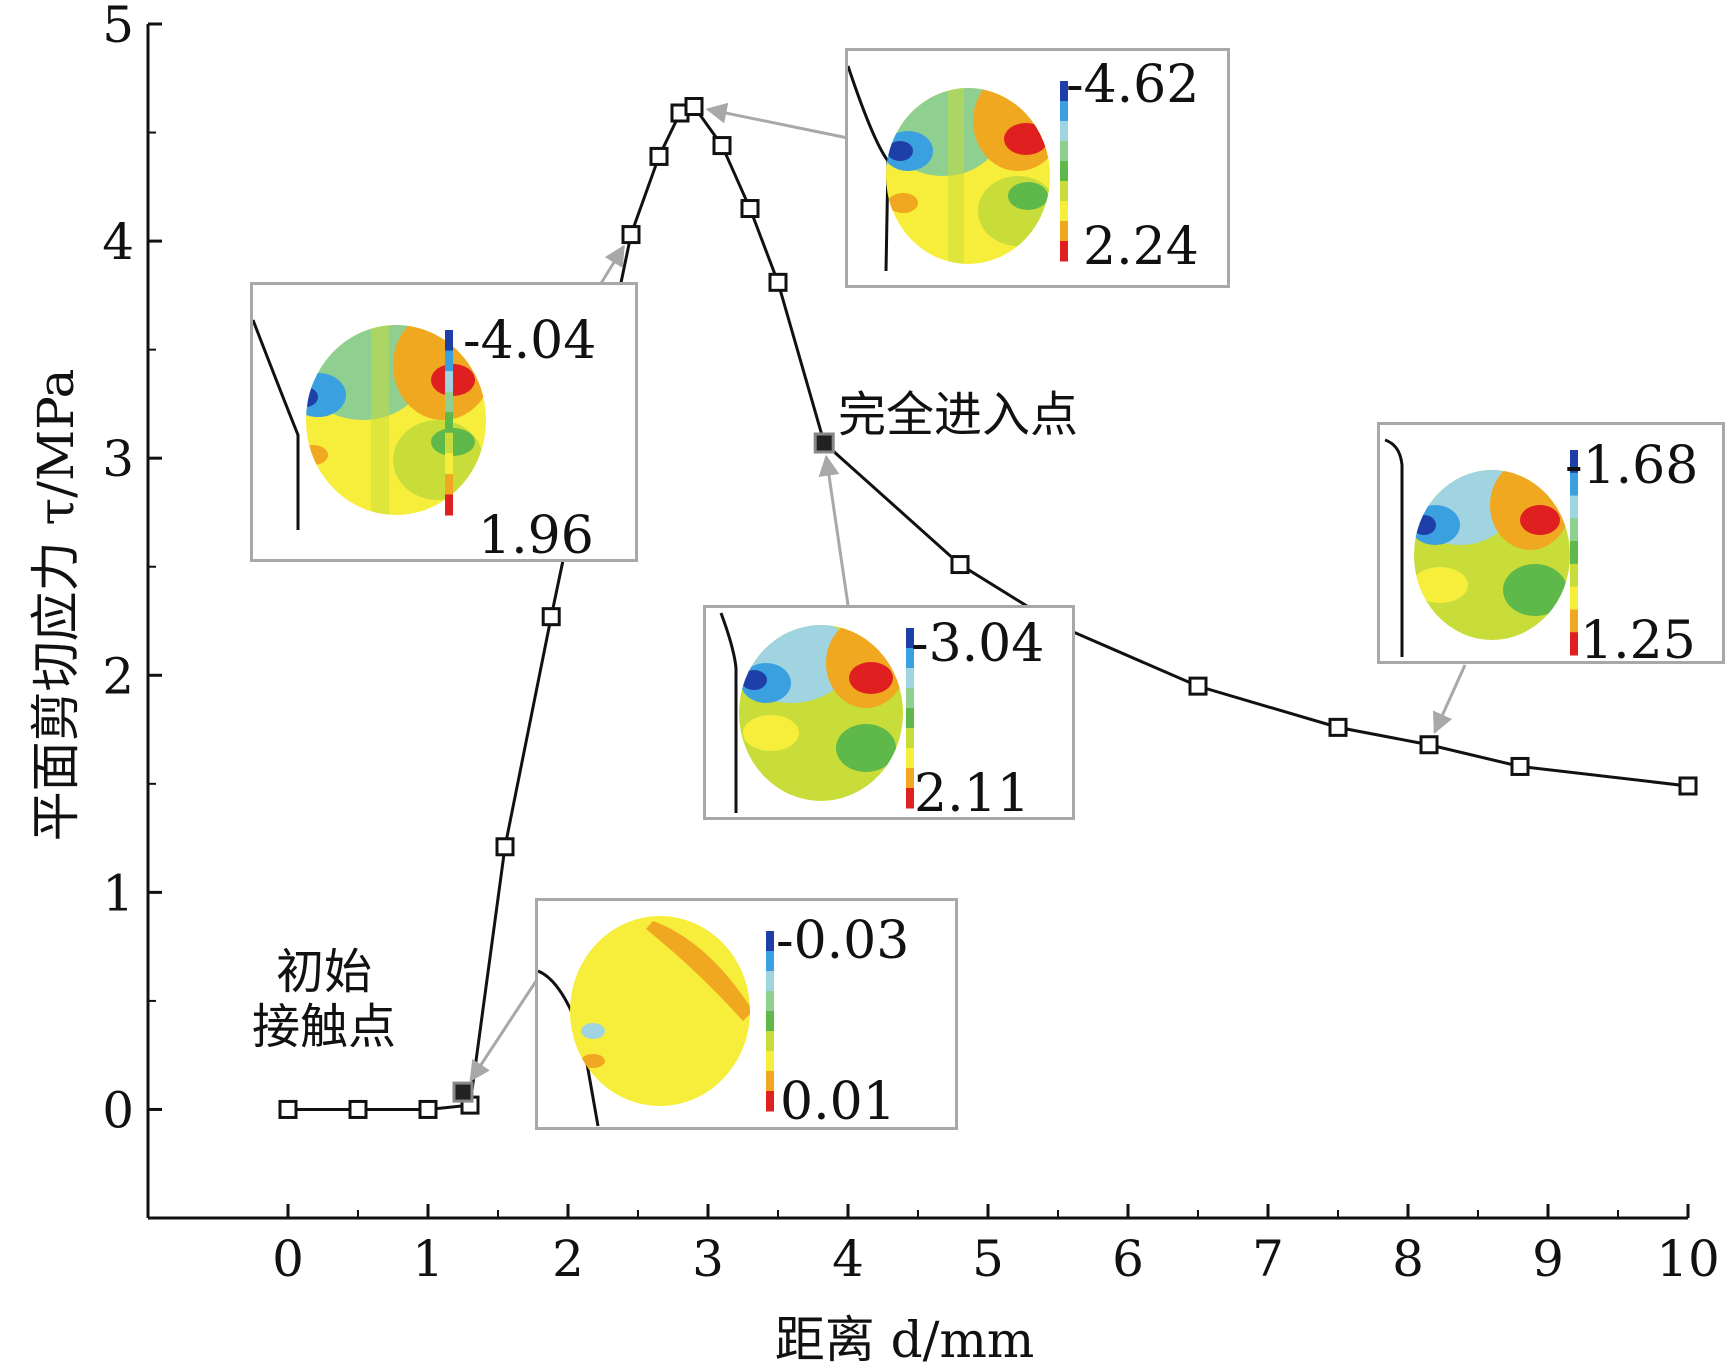  Describe the element at coordinates (1408, 1259) in the screenshot. I see `x-tick-label: 8` at that location.